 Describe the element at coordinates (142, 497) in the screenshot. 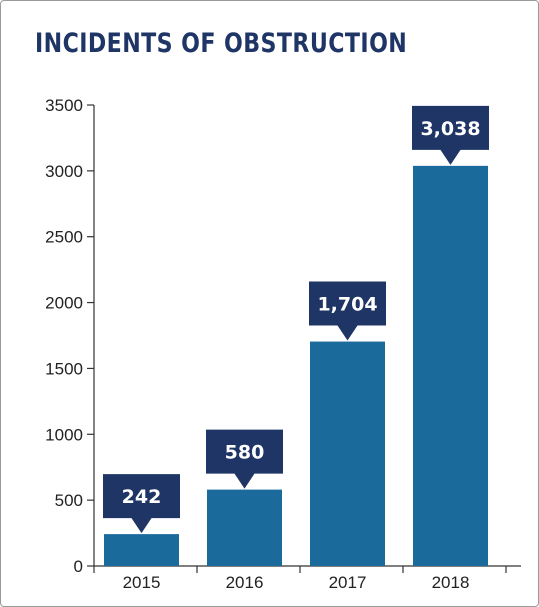

I see `data-label-2015: 242` at that location.